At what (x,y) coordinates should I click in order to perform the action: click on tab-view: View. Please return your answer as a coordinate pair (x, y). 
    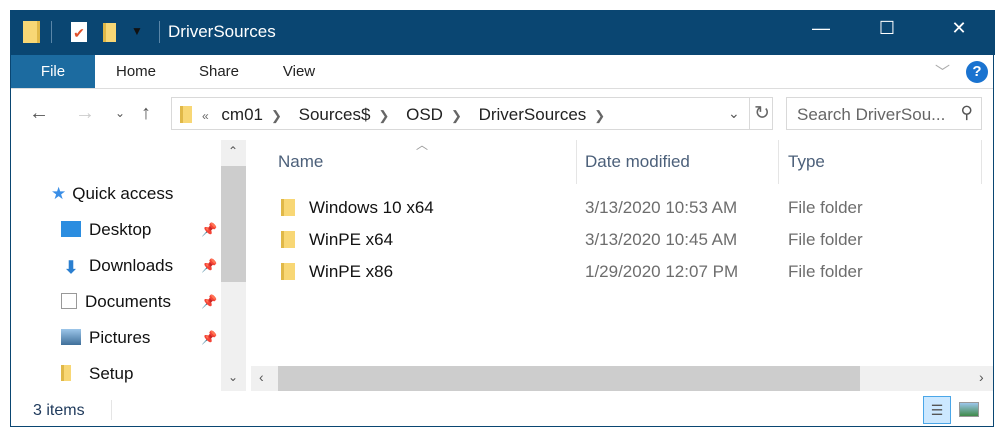
    Looking at the image, I should click on (299, 71).